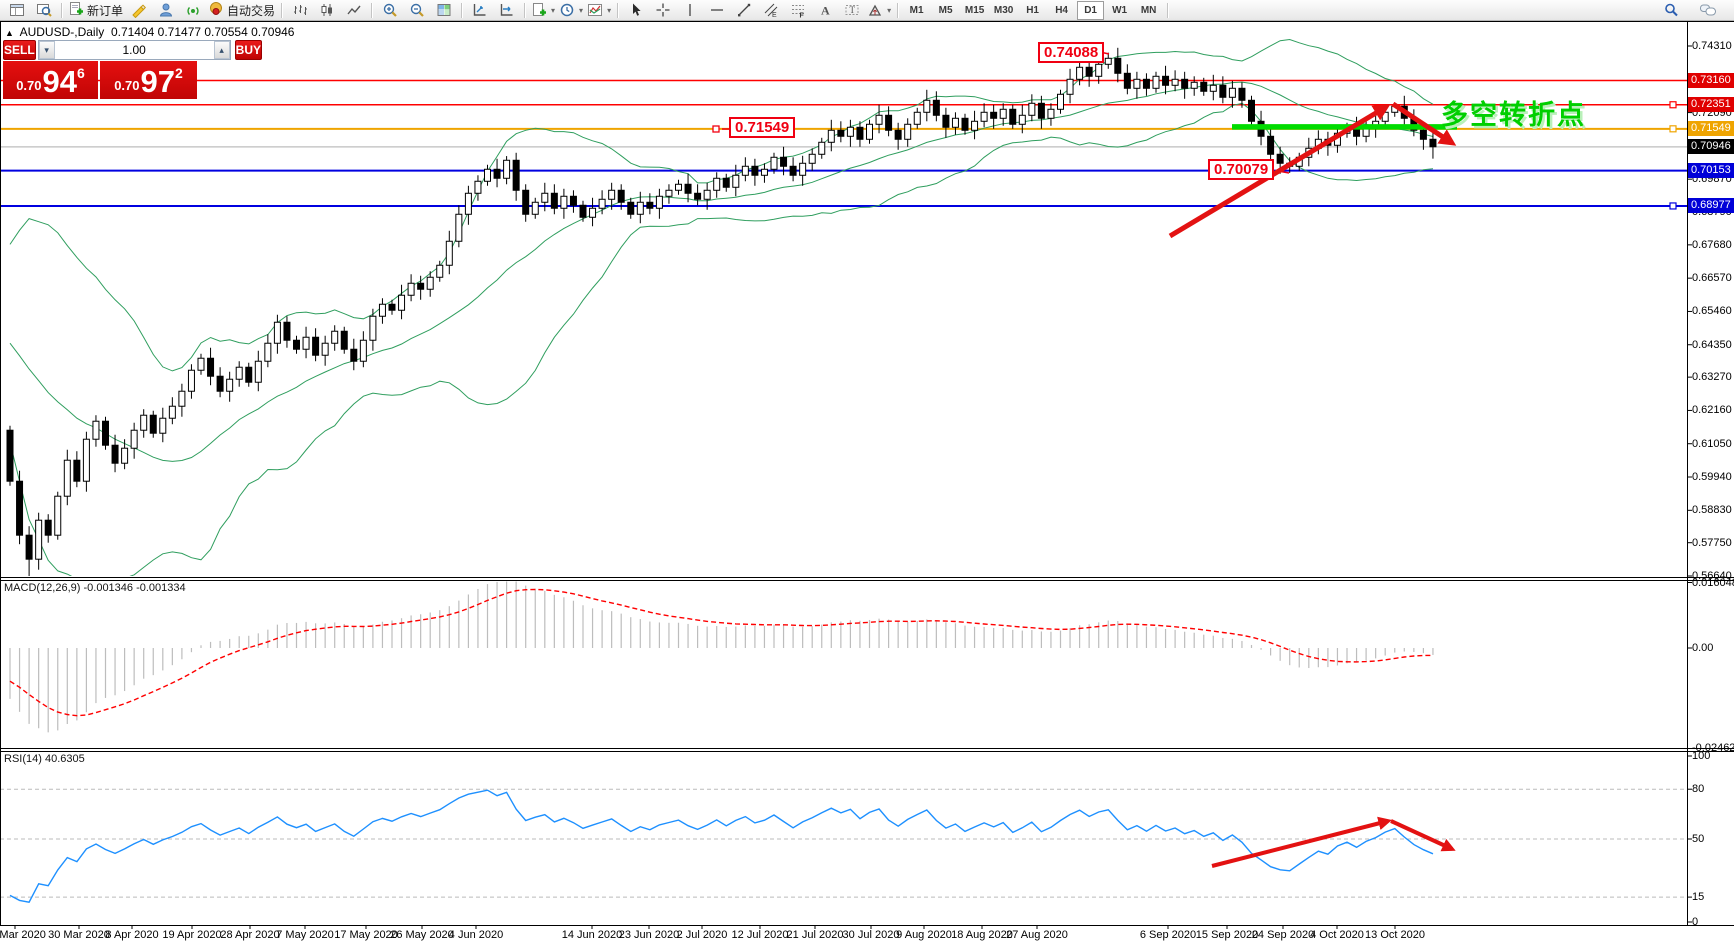 This screenshot has width=1734, height=945. Describe the element at coordinates (1003, 10) in the screenshot. I see `timeframe-M30: M30` at that location.